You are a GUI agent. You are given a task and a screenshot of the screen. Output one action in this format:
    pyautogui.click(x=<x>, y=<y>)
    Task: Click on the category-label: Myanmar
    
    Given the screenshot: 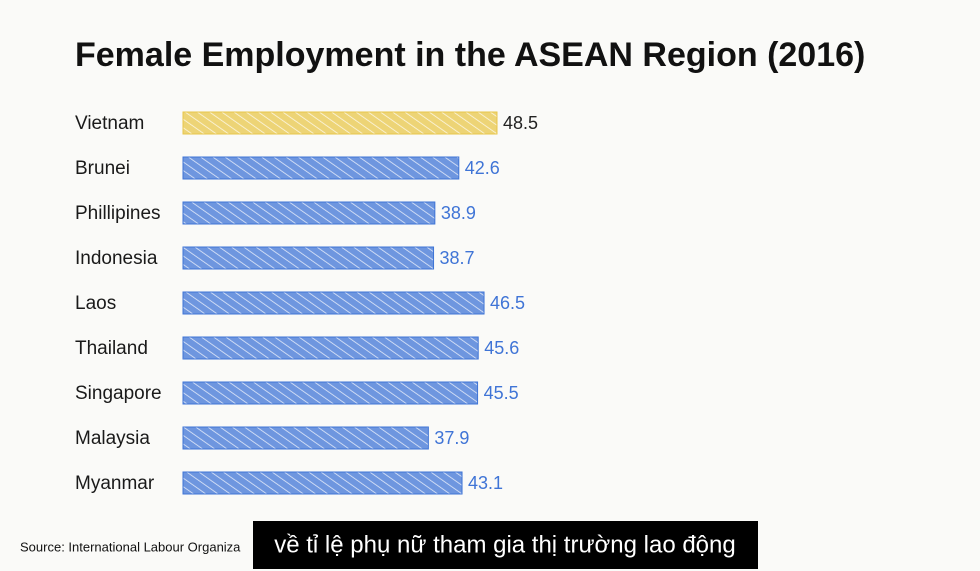 What is the action you would take?
    pyautogui.click(x=115, y=483)
    